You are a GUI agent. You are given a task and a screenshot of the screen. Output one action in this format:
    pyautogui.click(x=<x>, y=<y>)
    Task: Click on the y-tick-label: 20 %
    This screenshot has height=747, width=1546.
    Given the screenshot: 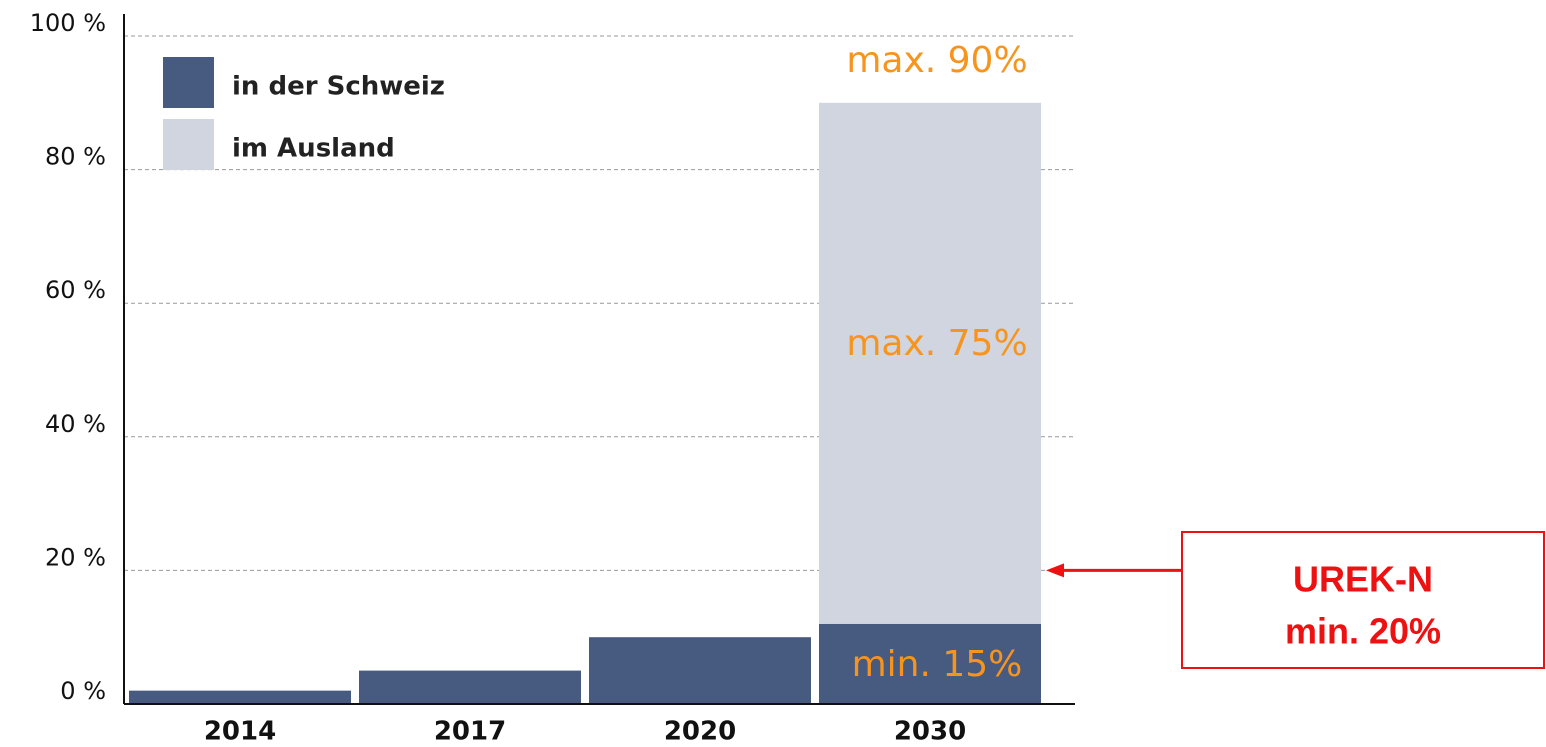 What is the action you would take?
    pyautogui.click(x=75, y=557)
    